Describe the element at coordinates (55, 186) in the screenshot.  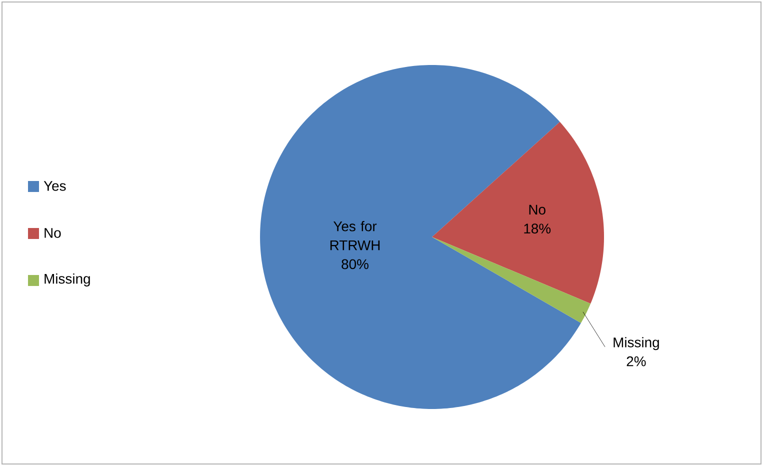
I see `legend-label: Yes` at that location.